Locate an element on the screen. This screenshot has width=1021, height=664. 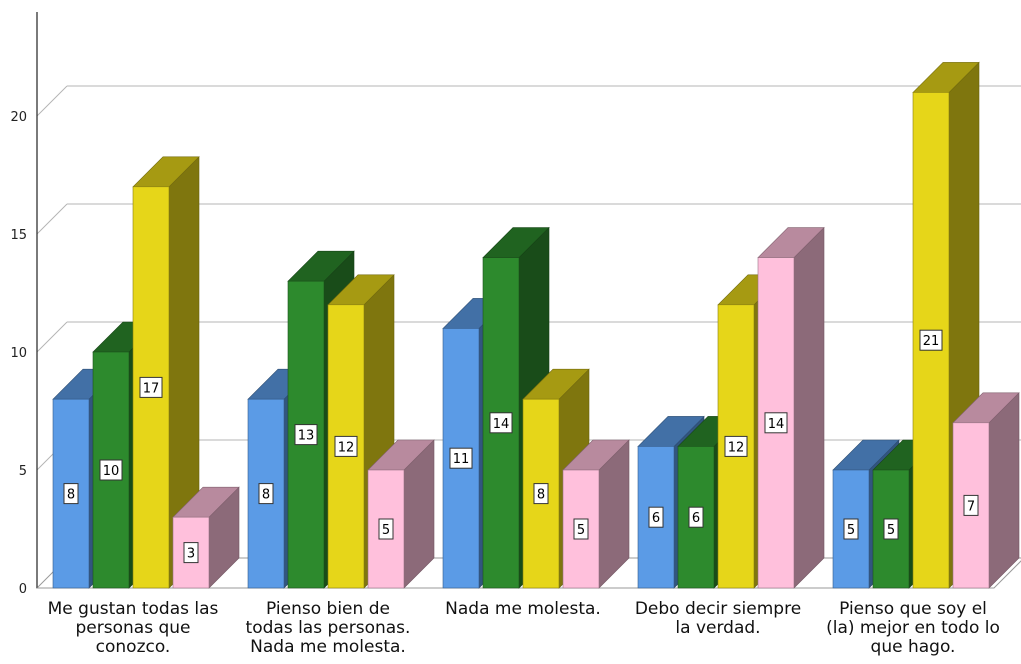
data-label: 13 is located at coordinates (306, 436).